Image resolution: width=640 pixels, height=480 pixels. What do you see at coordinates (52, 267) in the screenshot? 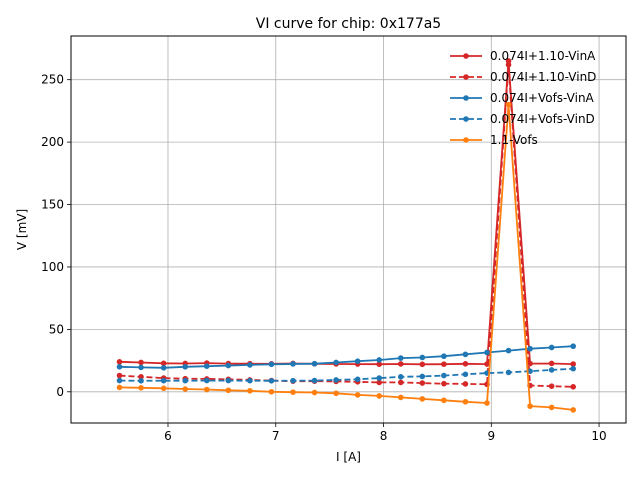
I see `y-tick-label: 100` at bounding box center [52, 267].